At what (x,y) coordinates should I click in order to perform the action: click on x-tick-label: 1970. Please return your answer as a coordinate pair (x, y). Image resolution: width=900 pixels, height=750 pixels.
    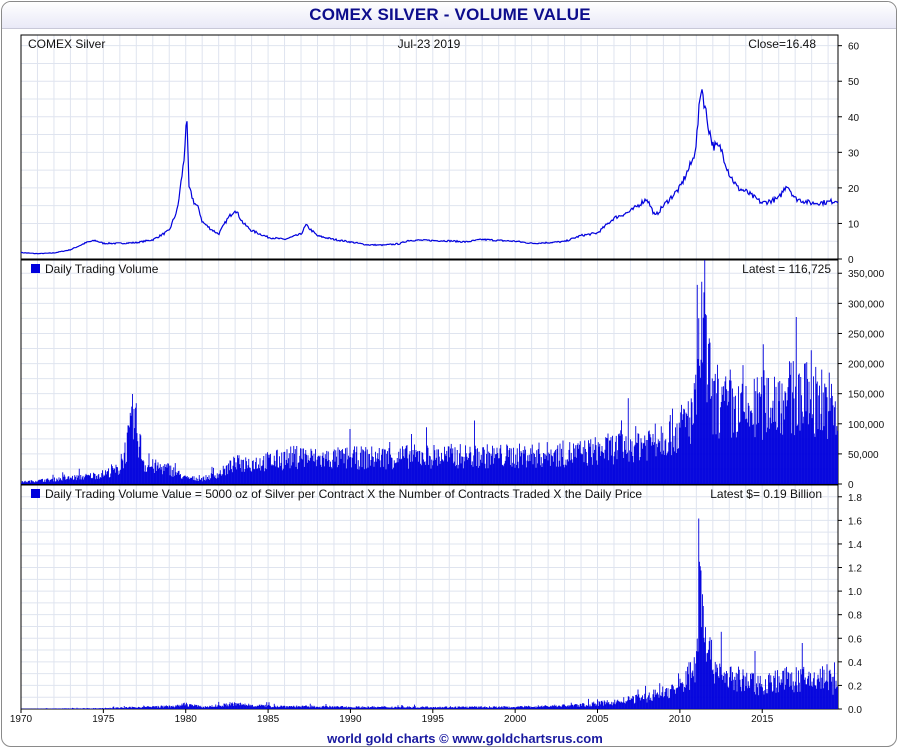
    Looking at the image, I should click on (21, 719).